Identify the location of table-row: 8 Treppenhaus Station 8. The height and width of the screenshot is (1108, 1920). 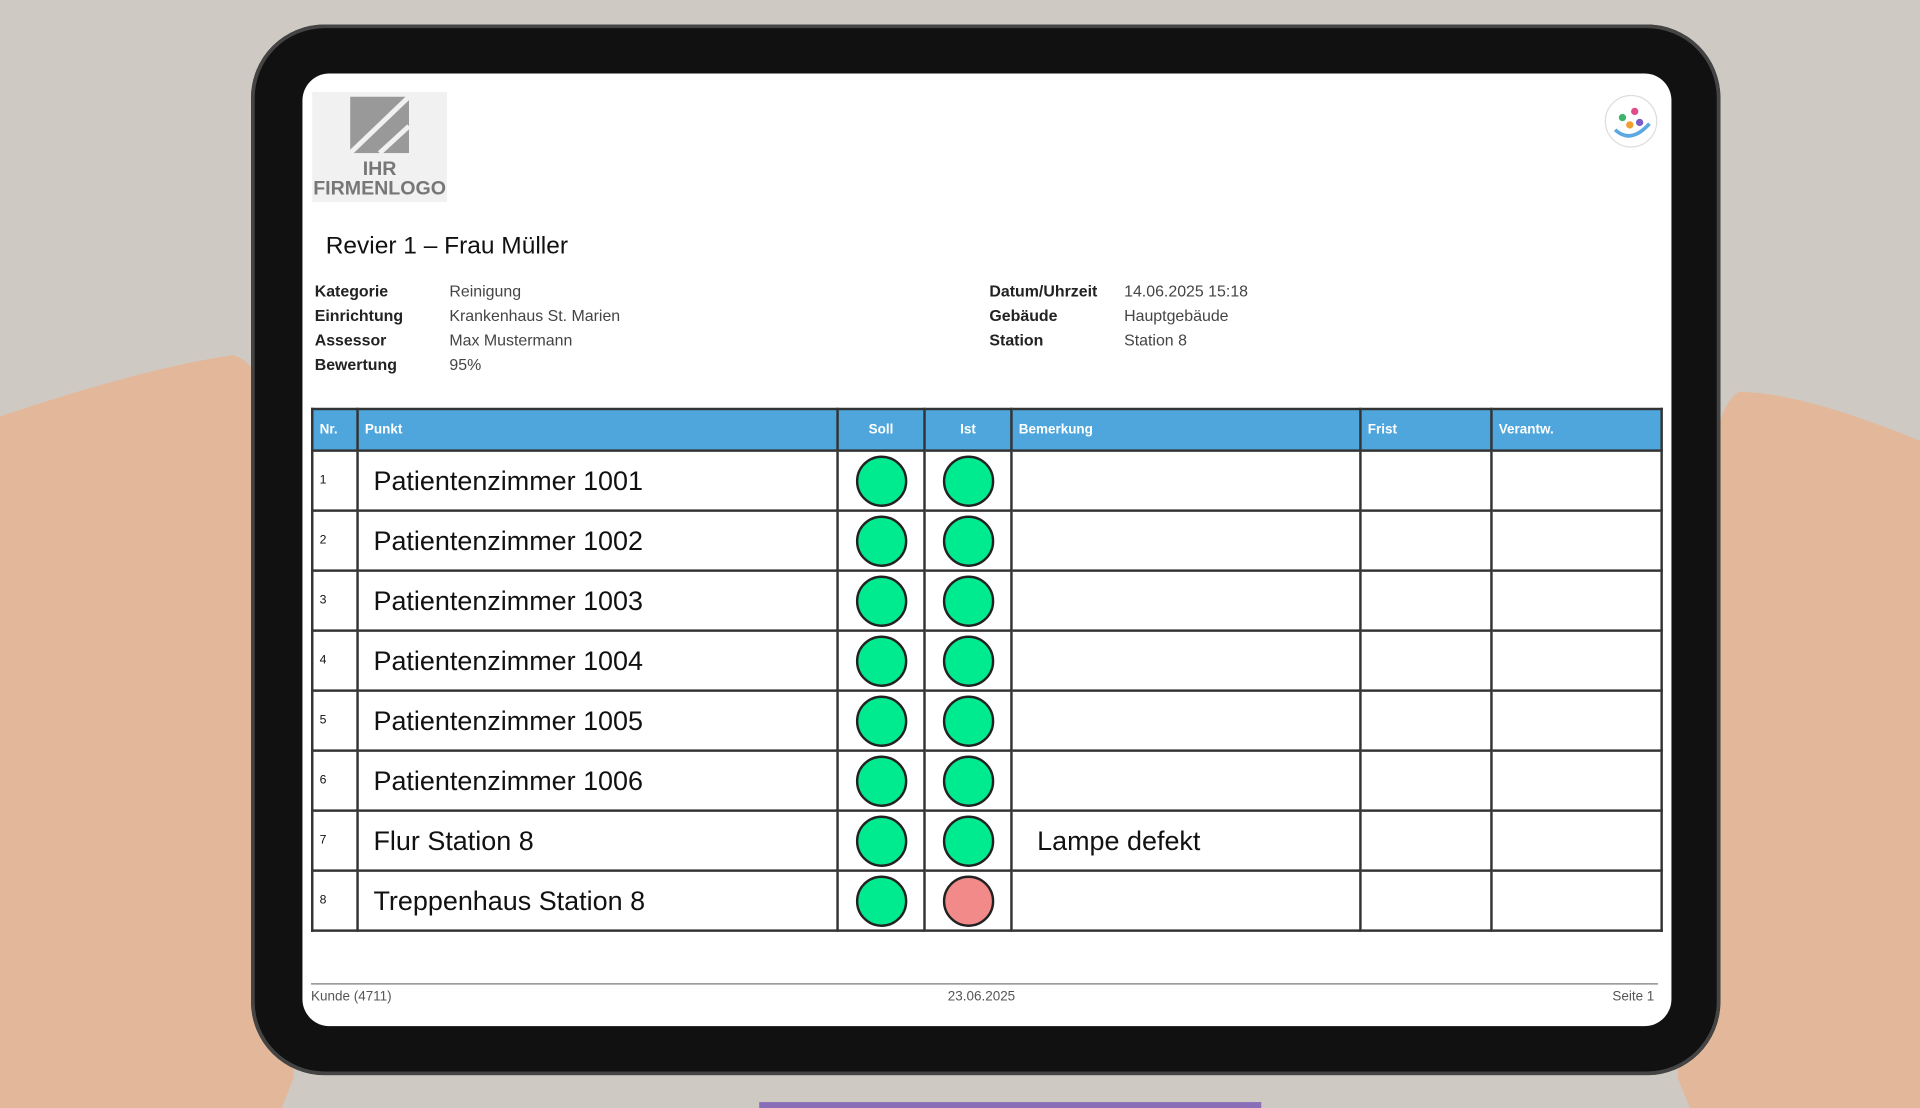
(987, 900).